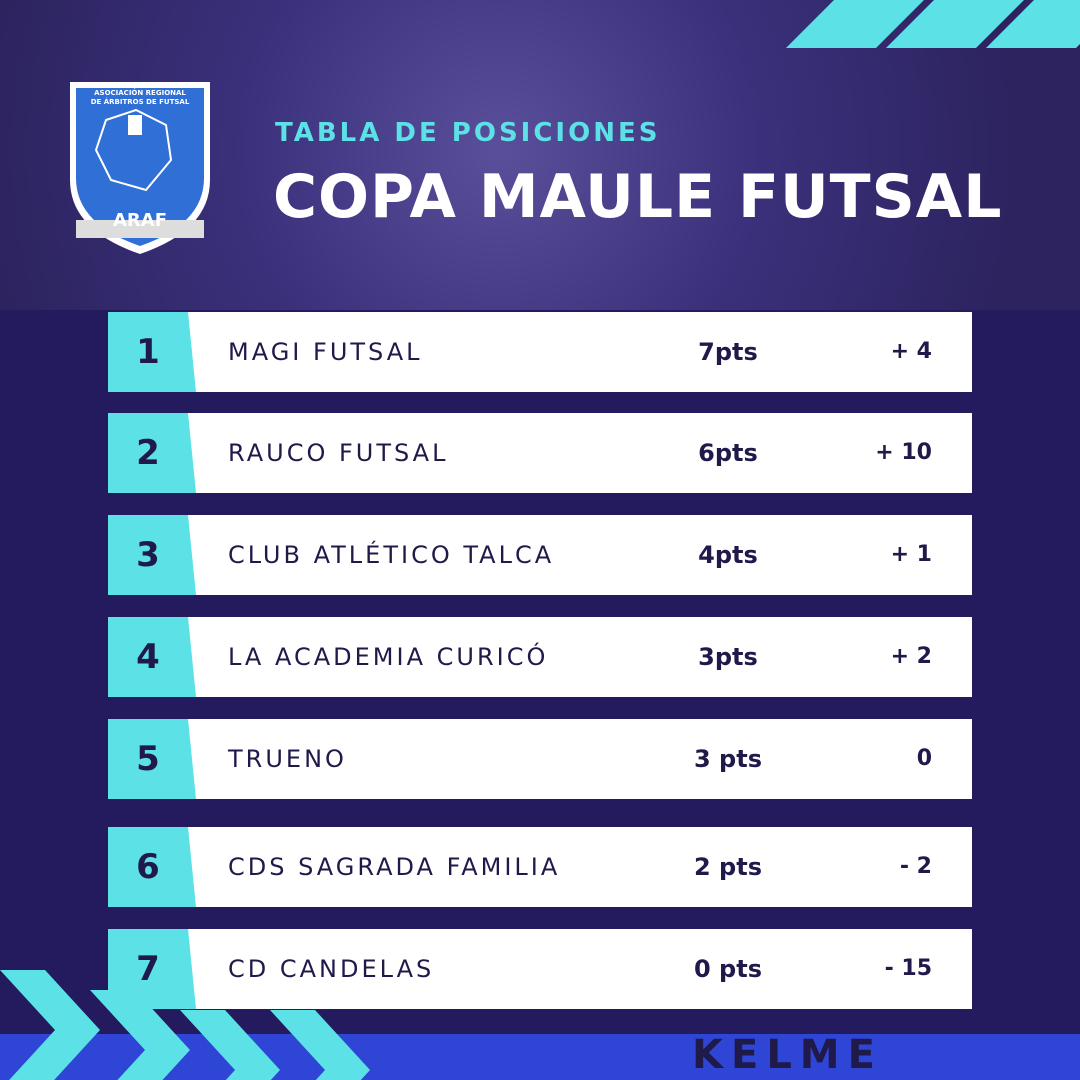 The width and height of the screenshot is (1080, 1080). What do you see at coordinates (148, 555) in the screenshot?
I see `position: 3` at bounding box center [148, 555].